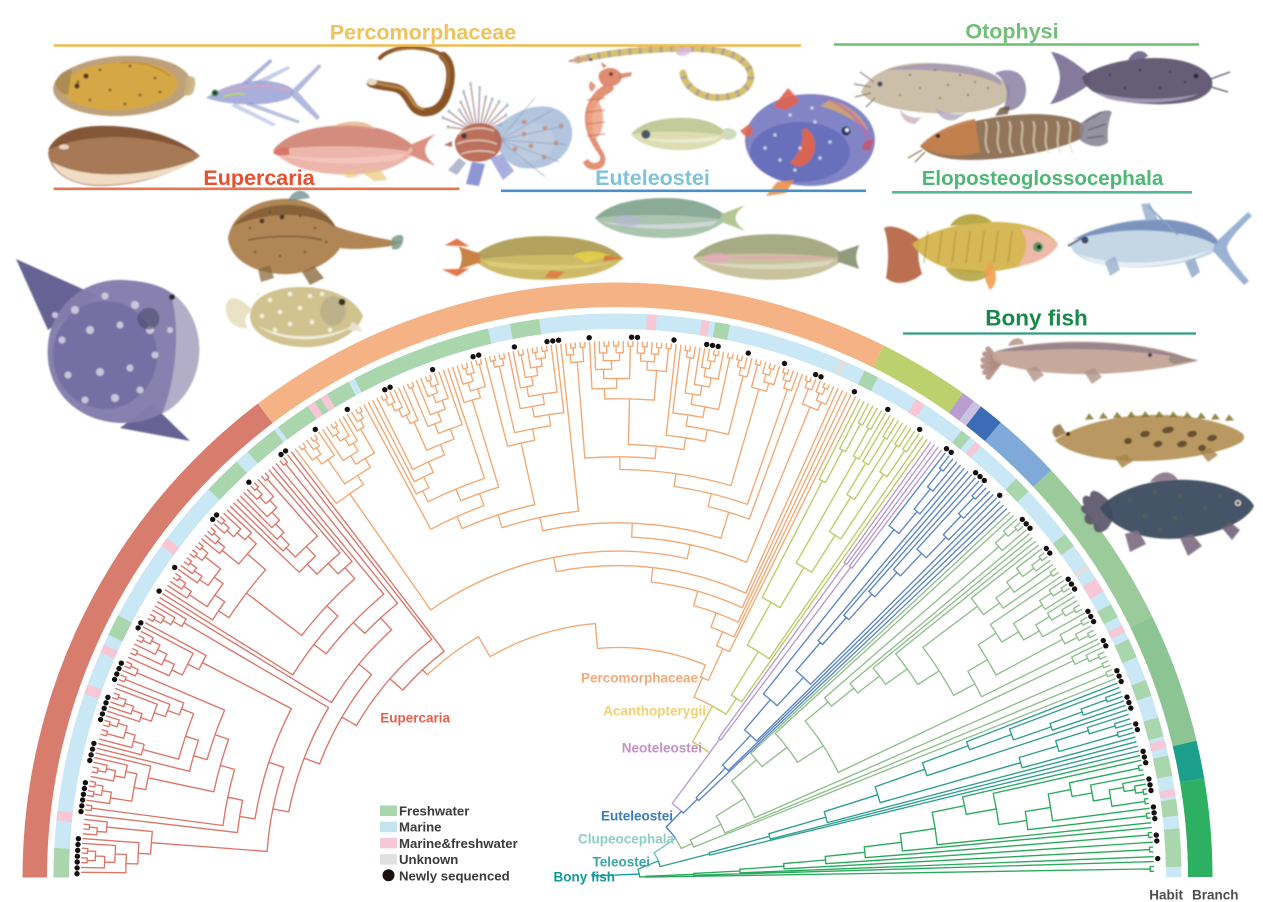 This screenshot has width=1263, height=902. I want to click on svg-text: Eloposteoglossocephala, so click(1043, 178).